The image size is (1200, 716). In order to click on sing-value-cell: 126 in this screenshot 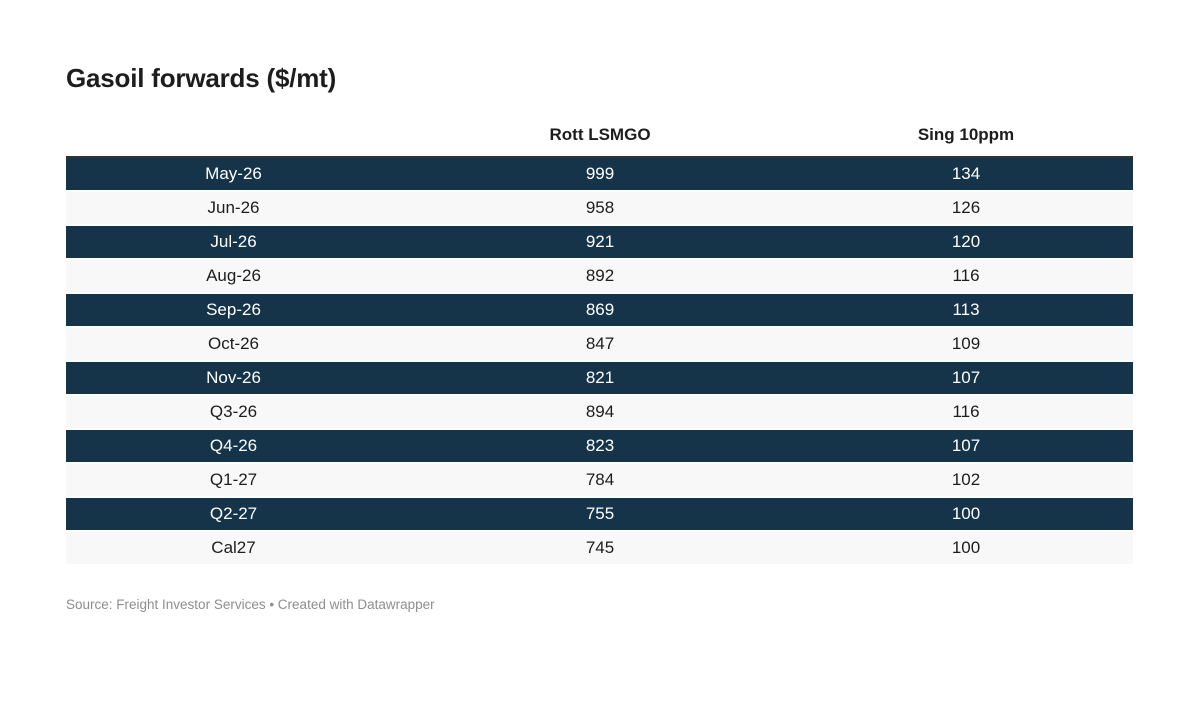, I will do `click(966, 208)`.